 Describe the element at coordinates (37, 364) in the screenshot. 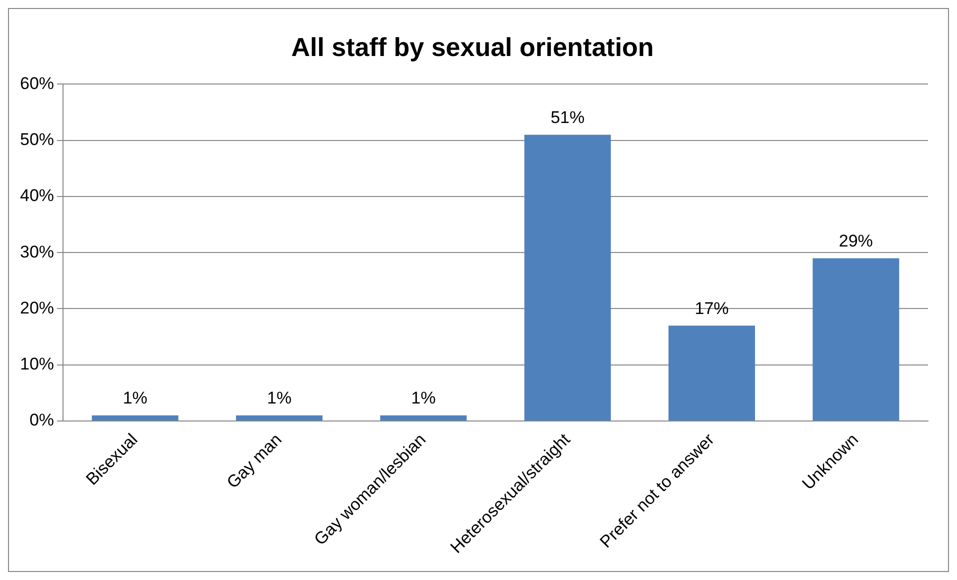

I see `y-tick-label: 10%` at that location.